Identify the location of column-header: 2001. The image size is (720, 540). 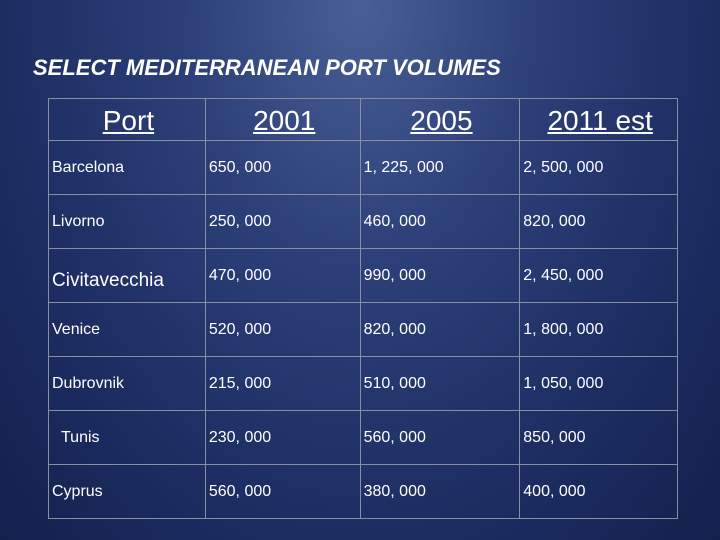
(282, 119).